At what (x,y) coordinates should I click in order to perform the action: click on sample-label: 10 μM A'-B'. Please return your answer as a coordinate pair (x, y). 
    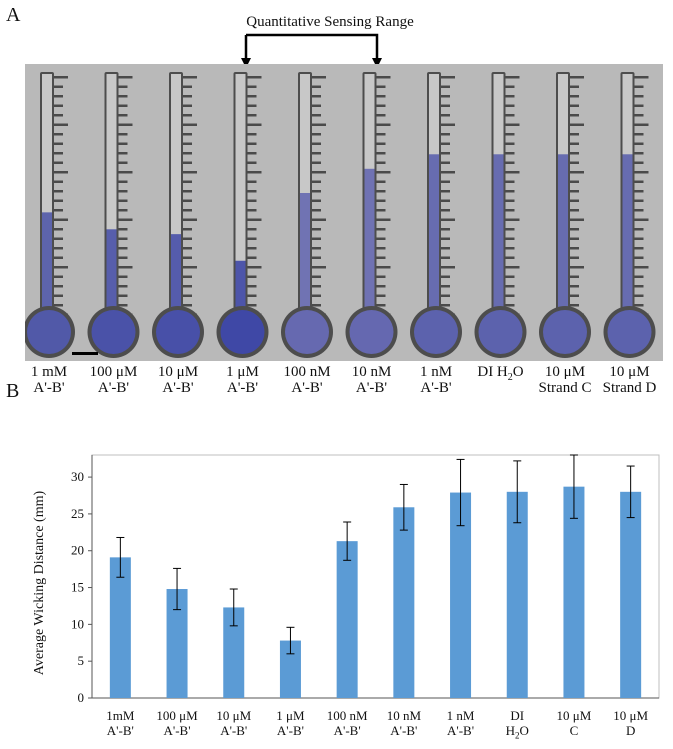
    Looking at the image, I should click on (178, 380).